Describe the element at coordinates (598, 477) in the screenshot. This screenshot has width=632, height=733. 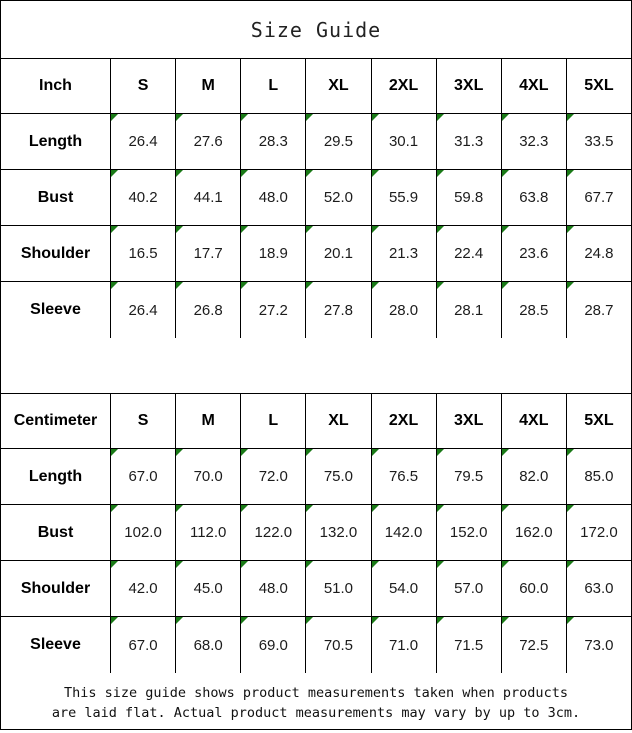
I see `cell-length-5xl: 85.0` at that location.